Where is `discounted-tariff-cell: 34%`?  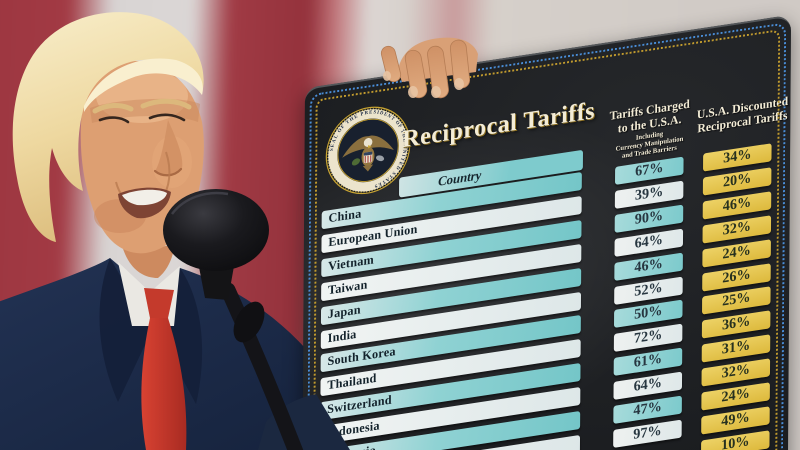 discounted-tariff-cell: 34% is located at coordinates (737, 157).